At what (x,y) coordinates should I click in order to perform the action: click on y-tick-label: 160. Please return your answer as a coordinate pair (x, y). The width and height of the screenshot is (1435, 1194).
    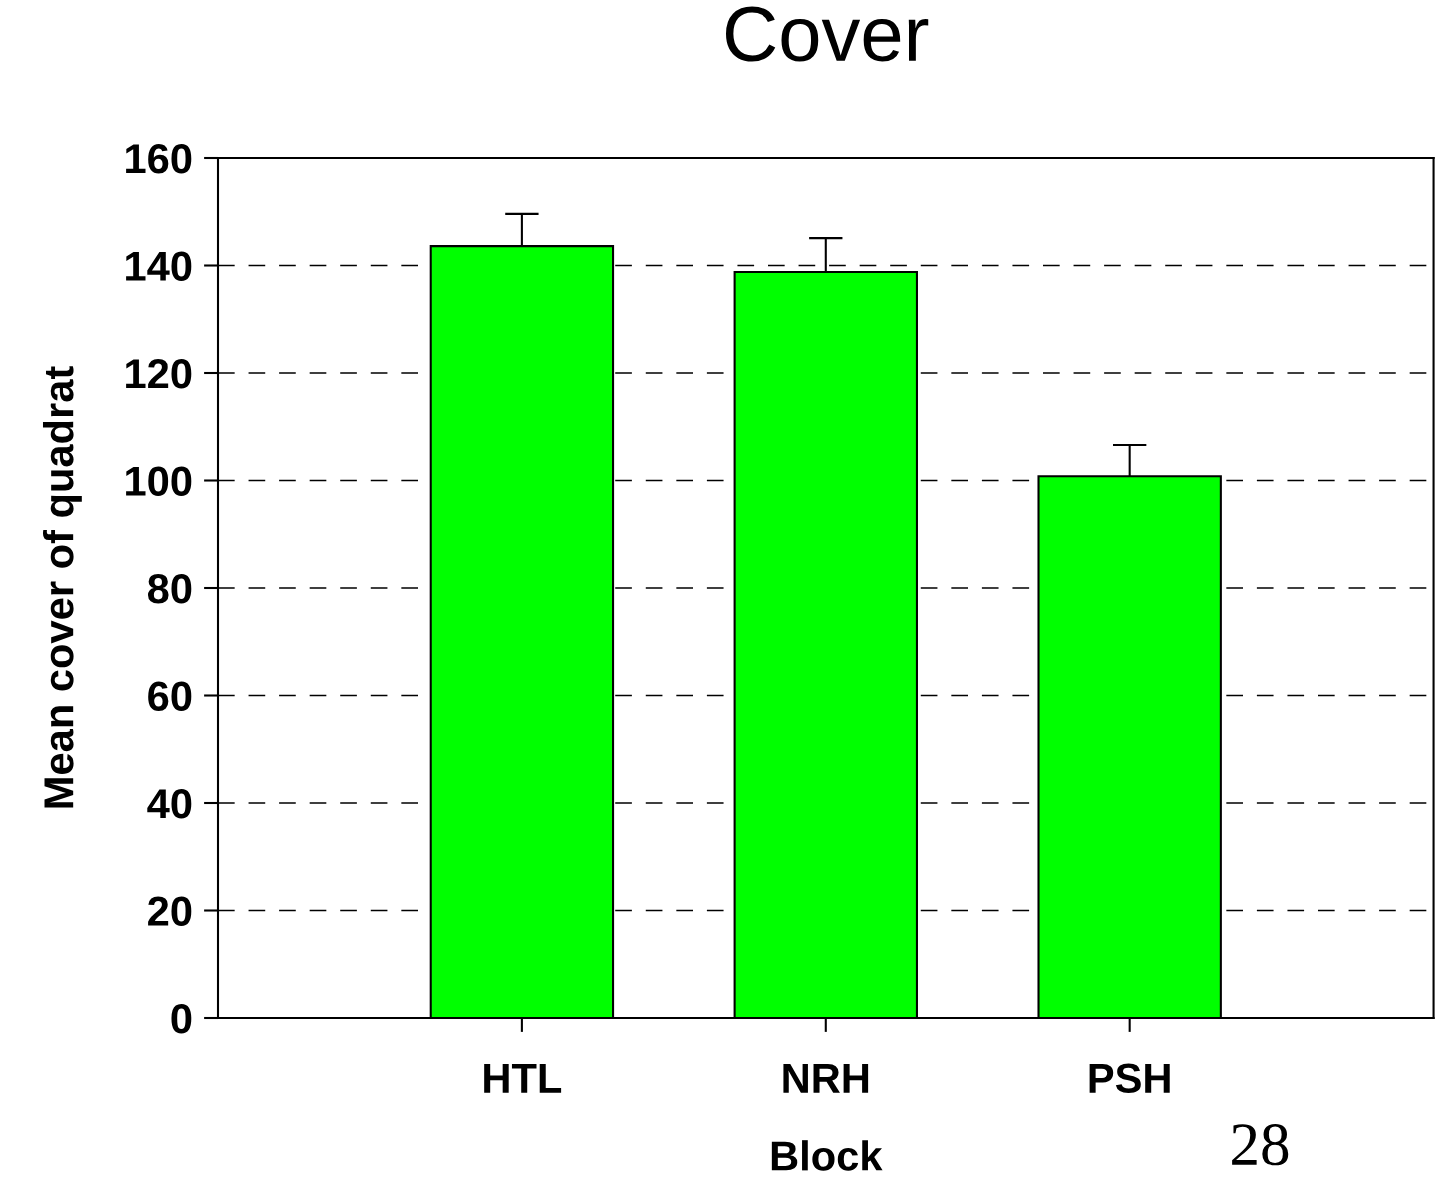
    Looking at the image, I should click on (159, 159).